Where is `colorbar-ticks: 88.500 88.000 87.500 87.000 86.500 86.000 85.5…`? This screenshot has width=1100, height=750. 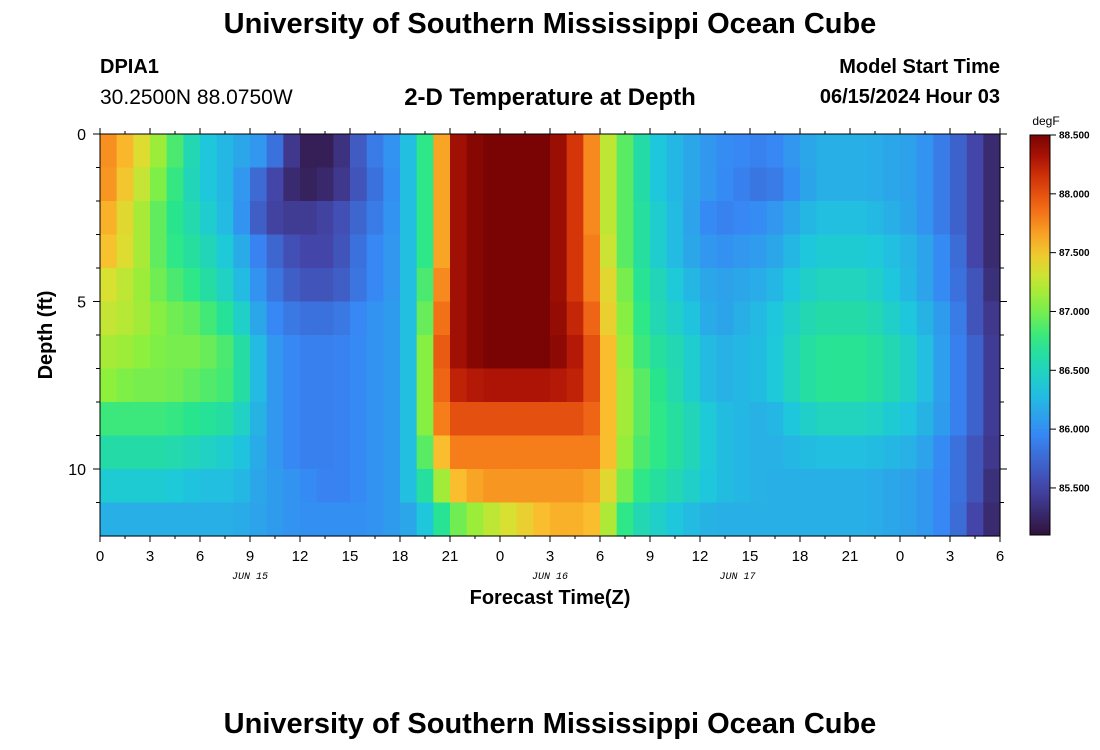
colorbar-ticks: 88.500 88.000 87.500 87.000 86.500 86.000 85.5… is located at coordinates (1070, 312).